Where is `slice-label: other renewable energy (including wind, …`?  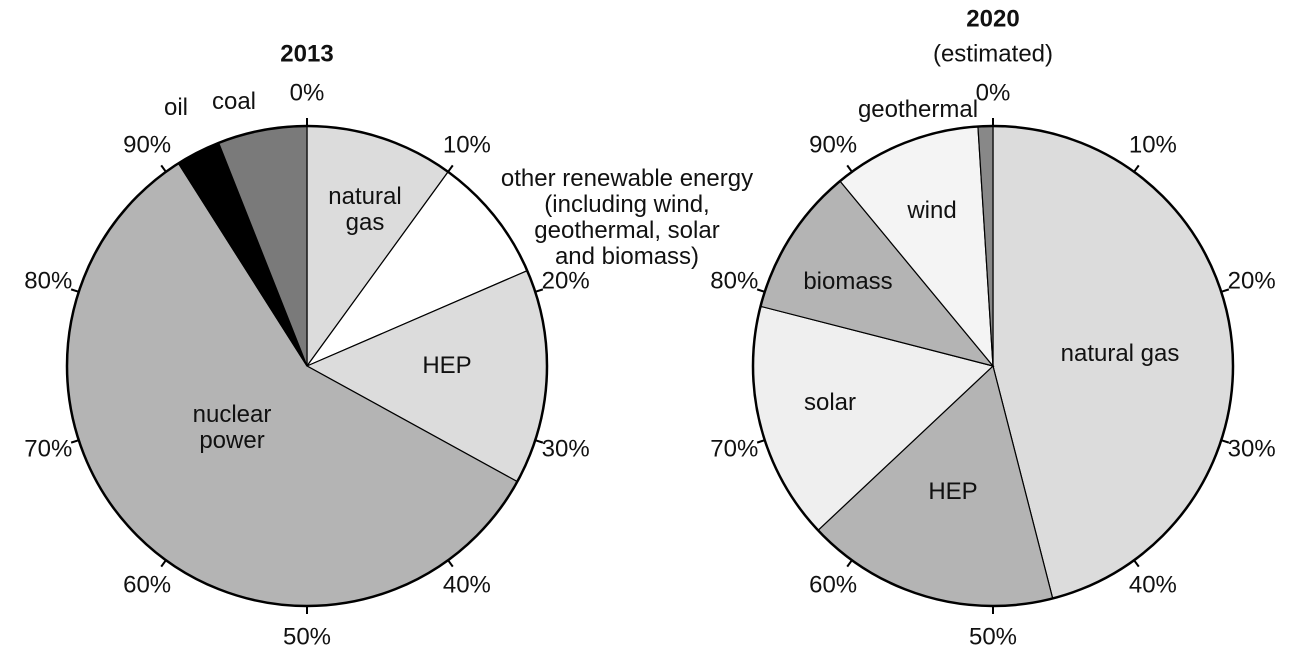 slice-label: other renewable energy (including wind, … is located at coordinates (627, 217).